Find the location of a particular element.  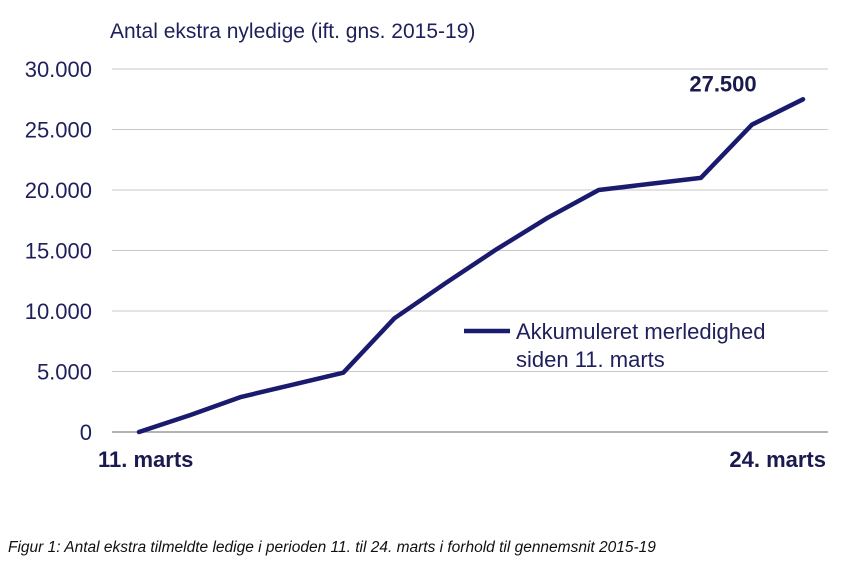

x-tick-label: 11. marts is located at coordinates (145, 459).